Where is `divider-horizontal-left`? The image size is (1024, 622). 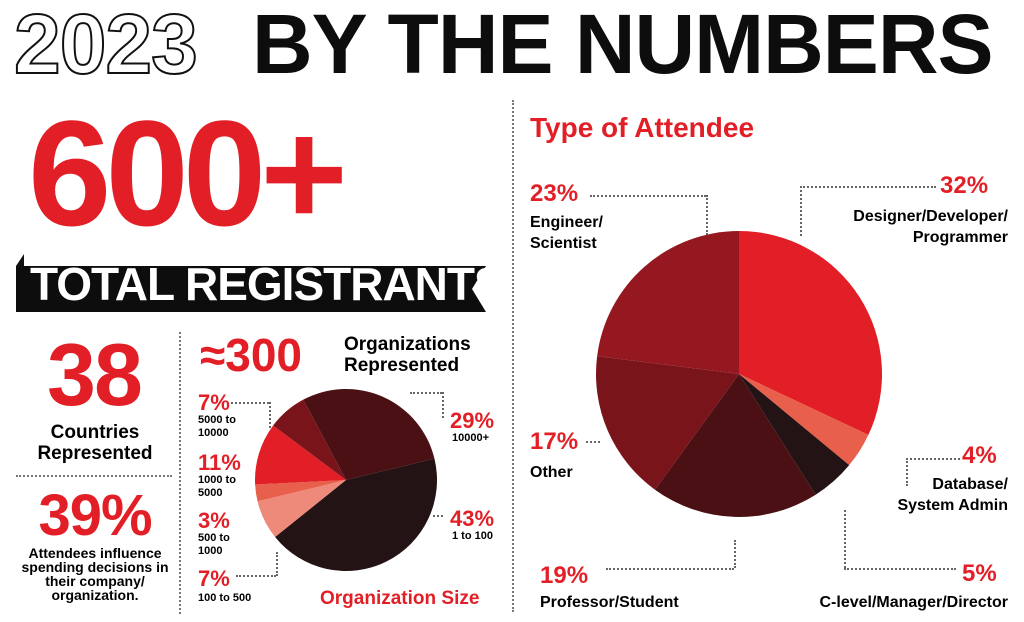 divider-horizontal-left is located at coordinates (94, 476).